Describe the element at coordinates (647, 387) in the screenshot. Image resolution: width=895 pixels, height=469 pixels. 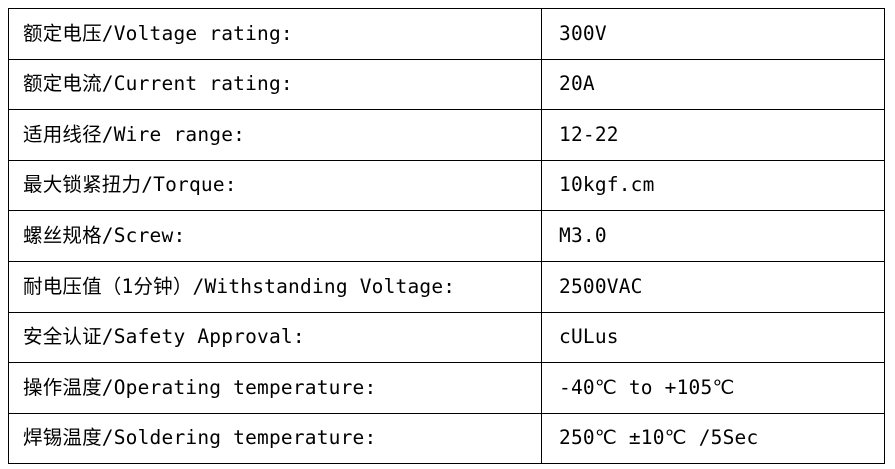
I see `value-text: -40℃ to +105℃` at that location.